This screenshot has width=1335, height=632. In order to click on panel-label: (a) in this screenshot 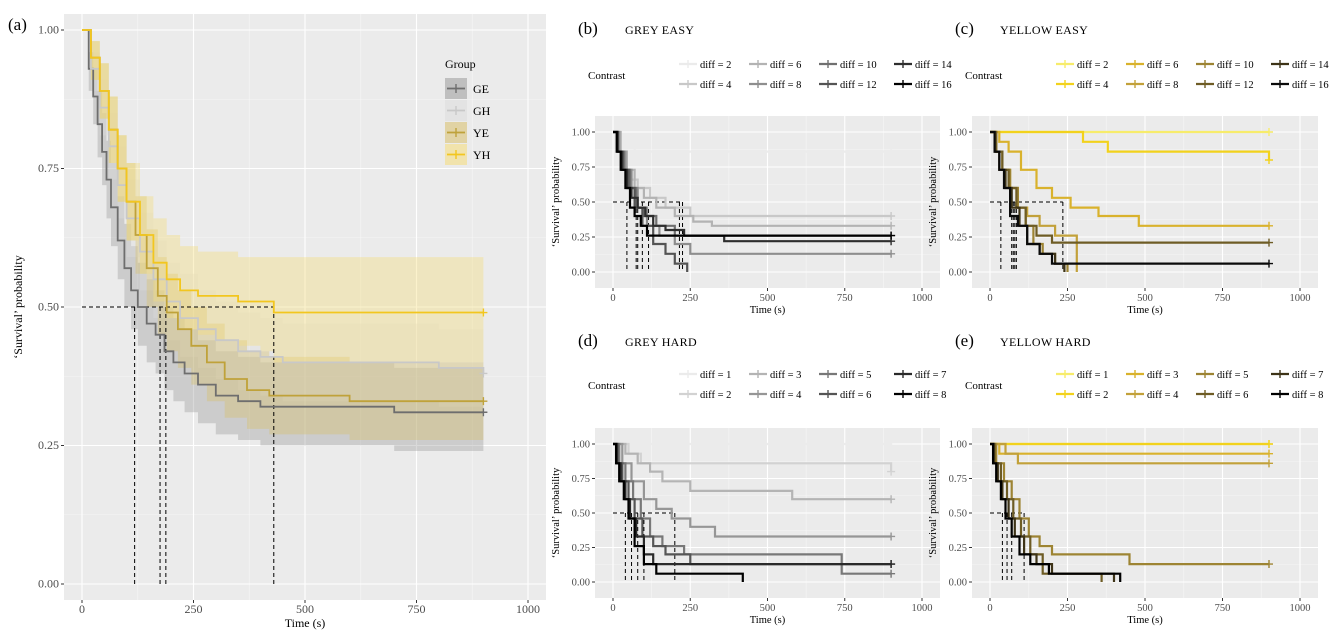, I will do `click(17, 24)`.